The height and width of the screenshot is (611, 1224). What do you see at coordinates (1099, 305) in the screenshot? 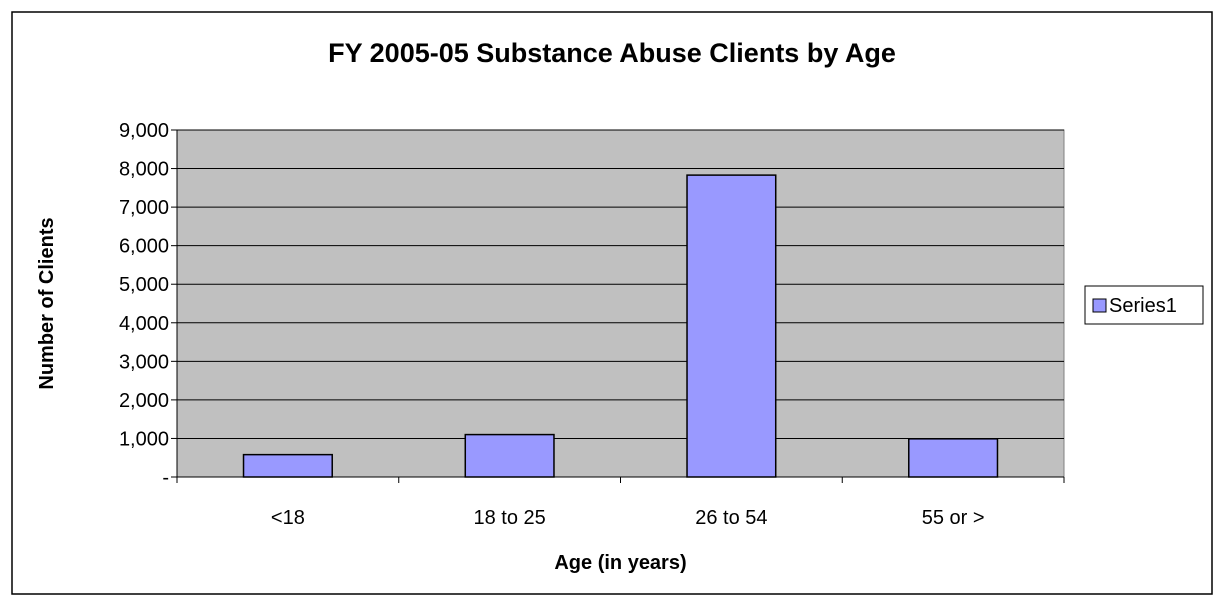
I see `legend-swatch` at bounding box center [1099, 305].